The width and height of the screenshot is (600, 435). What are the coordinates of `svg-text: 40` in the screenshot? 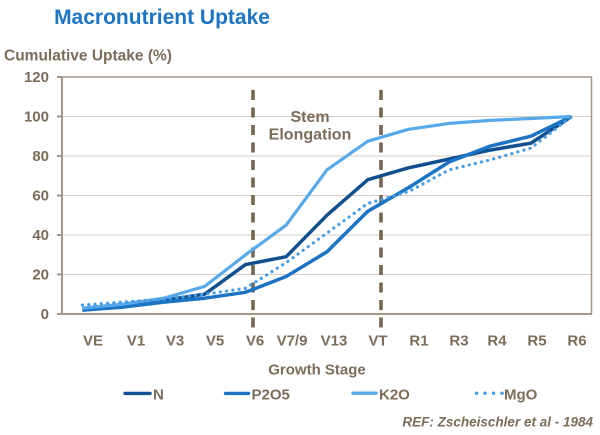 It's located at (40, 235).